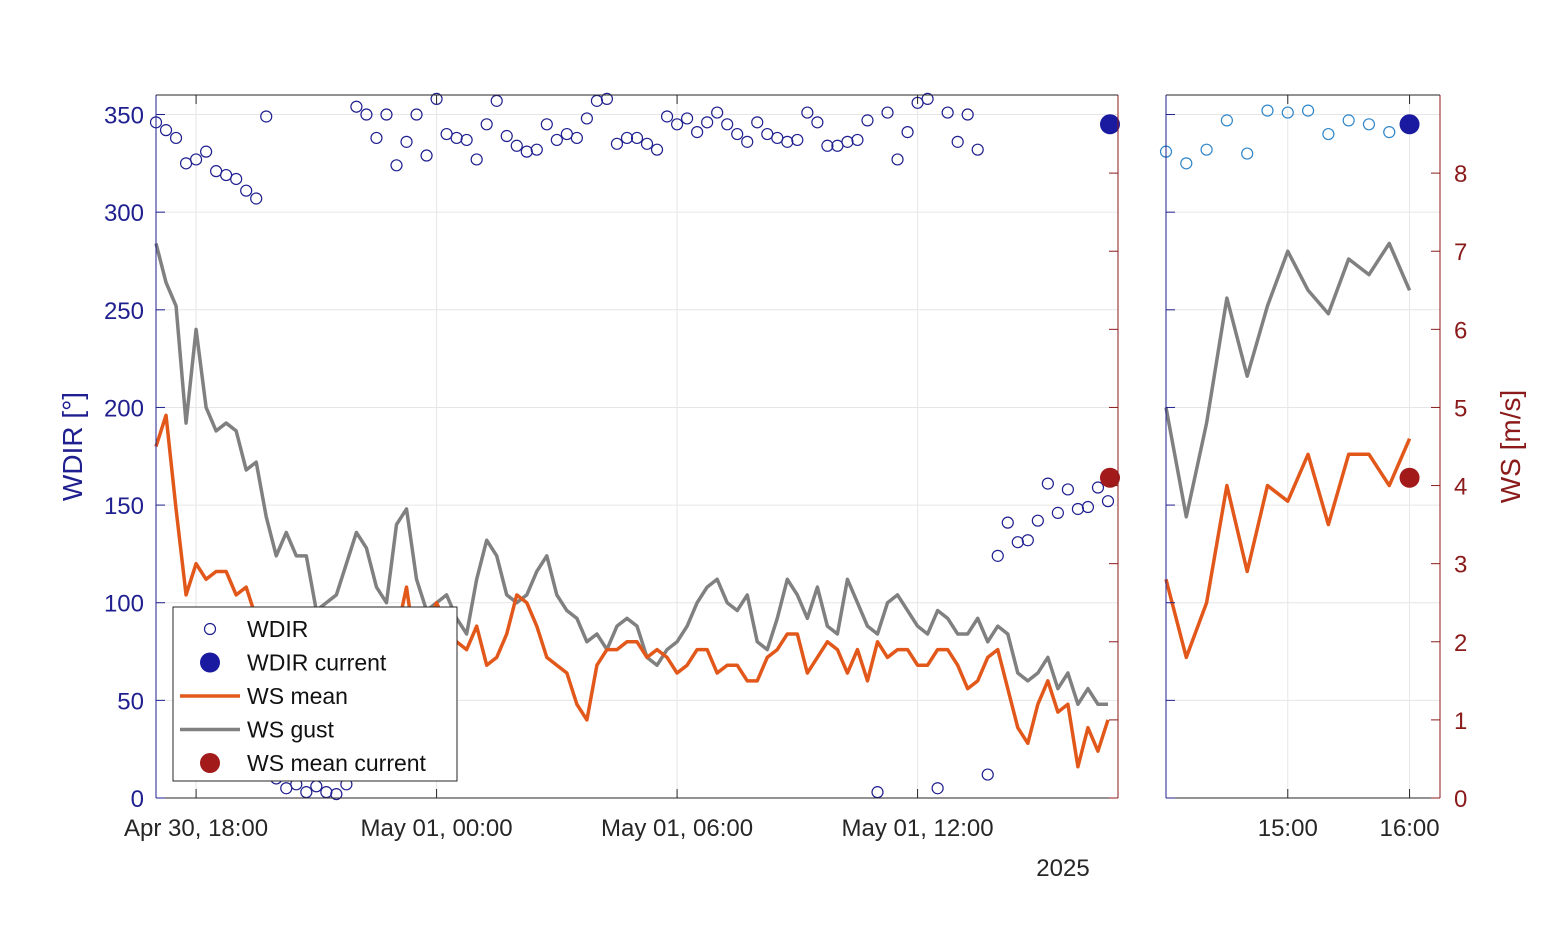 The height and width of the screenshot is (943, 1563). What do you see at coordinates (1288, 548) in the screenshot?
I see `zoom-ws-mean-line` at bounding box center [1288, 548].